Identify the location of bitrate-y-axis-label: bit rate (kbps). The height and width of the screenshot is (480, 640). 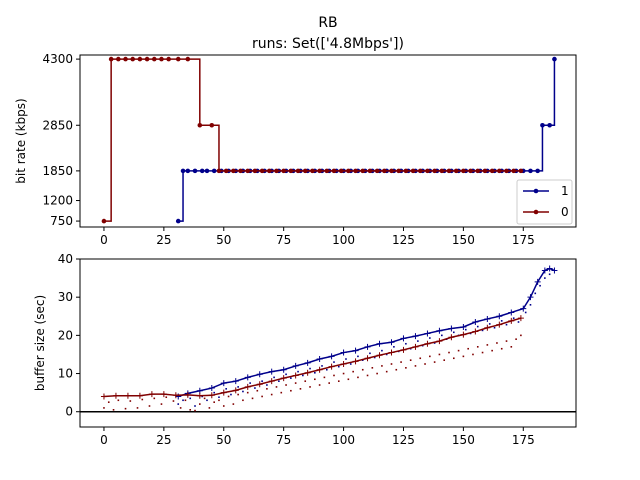
(21, 140).